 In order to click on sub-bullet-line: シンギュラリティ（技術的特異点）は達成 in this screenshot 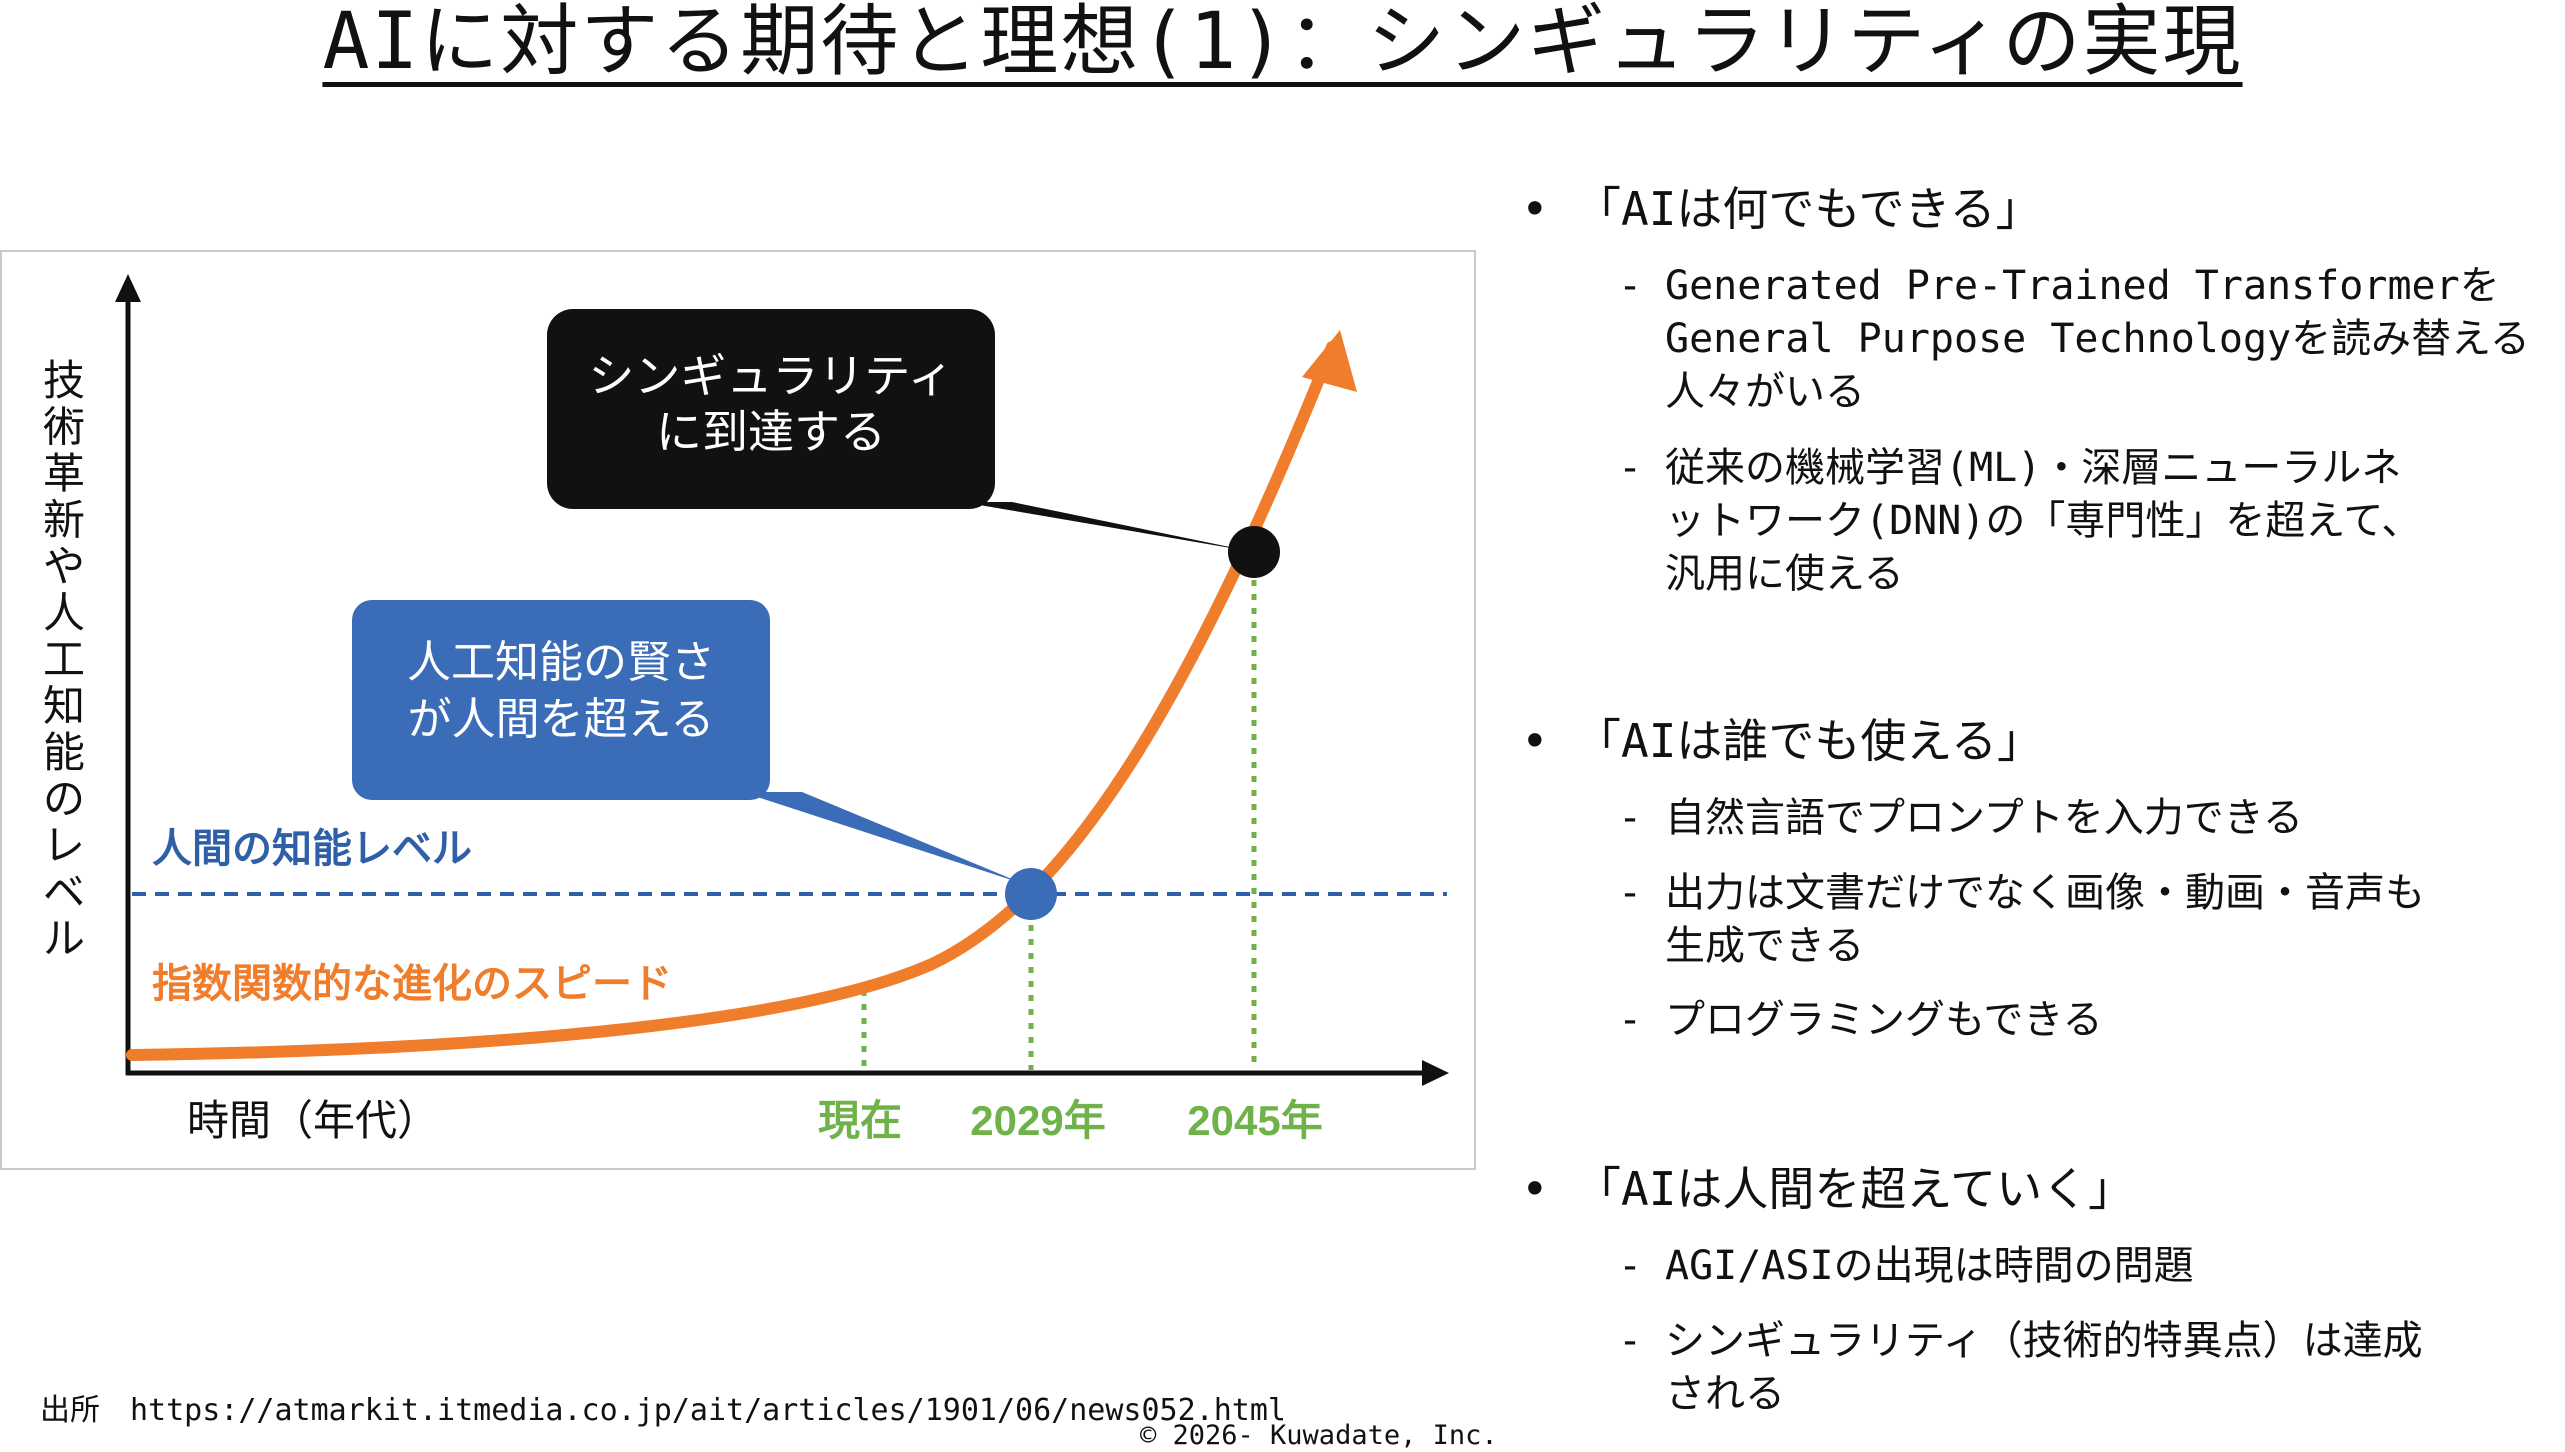, I will do `click(2044, 1341)`.